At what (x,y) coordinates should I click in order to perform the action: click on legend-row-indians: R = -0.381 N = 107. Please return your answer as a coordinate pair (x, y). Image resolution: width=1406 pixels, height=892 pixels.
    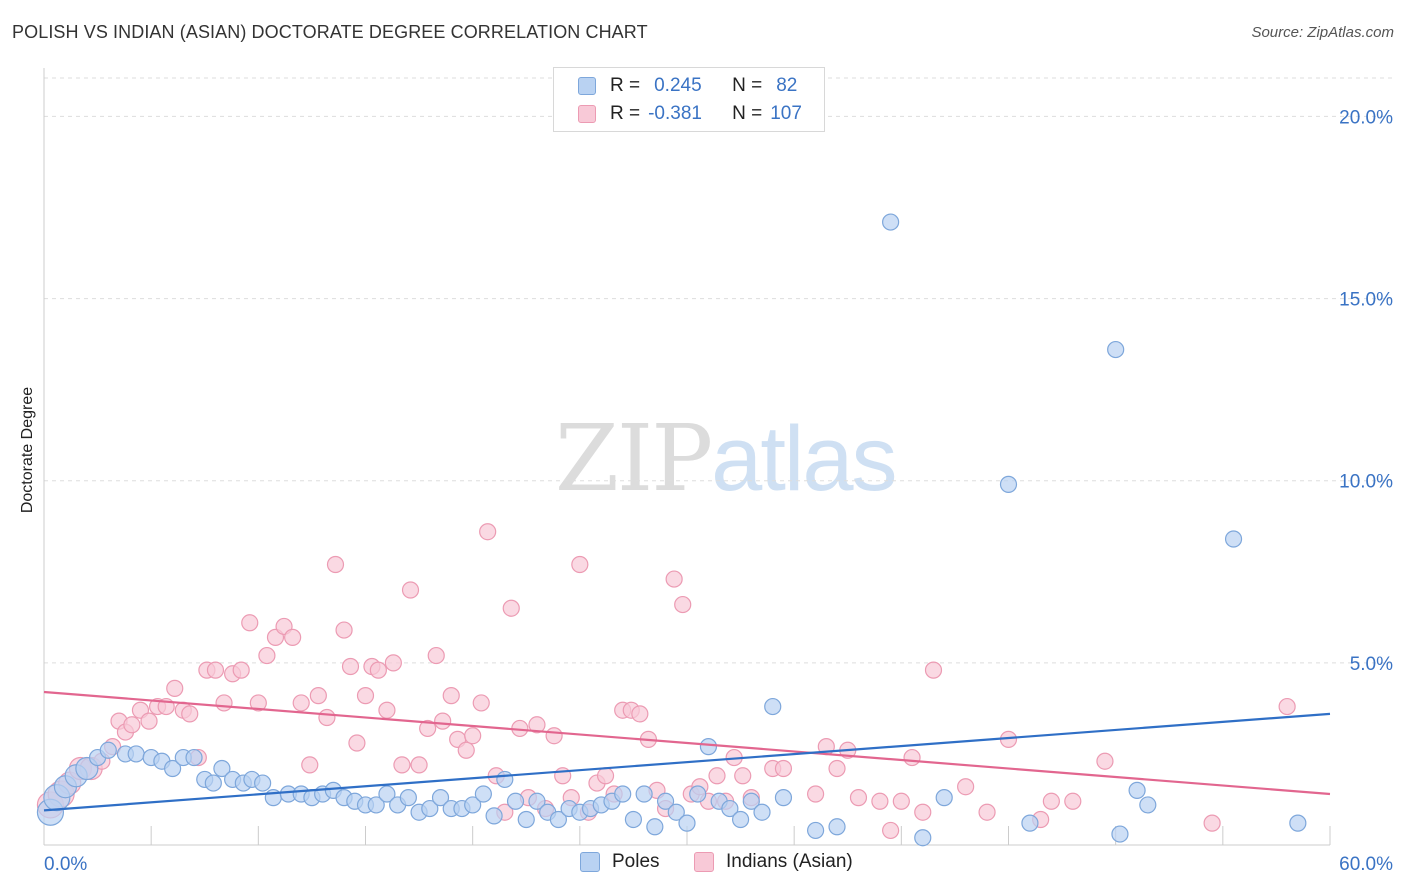
    Looking at the image, I should click on (690, 114).